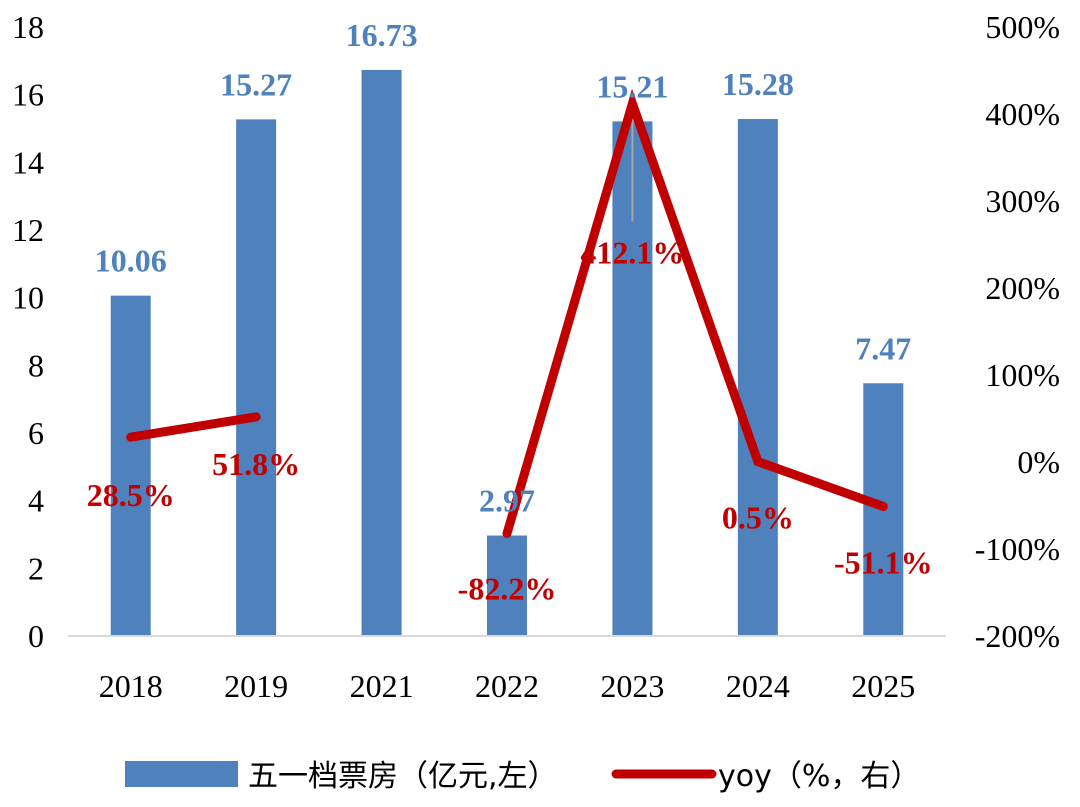 The width and height of the screenshot is (1080, 807). What do you see at coordinates (1017, 636) in the screenshot?
I see `y-right-tick-label: -200%` at bounding box center [1017, 636].